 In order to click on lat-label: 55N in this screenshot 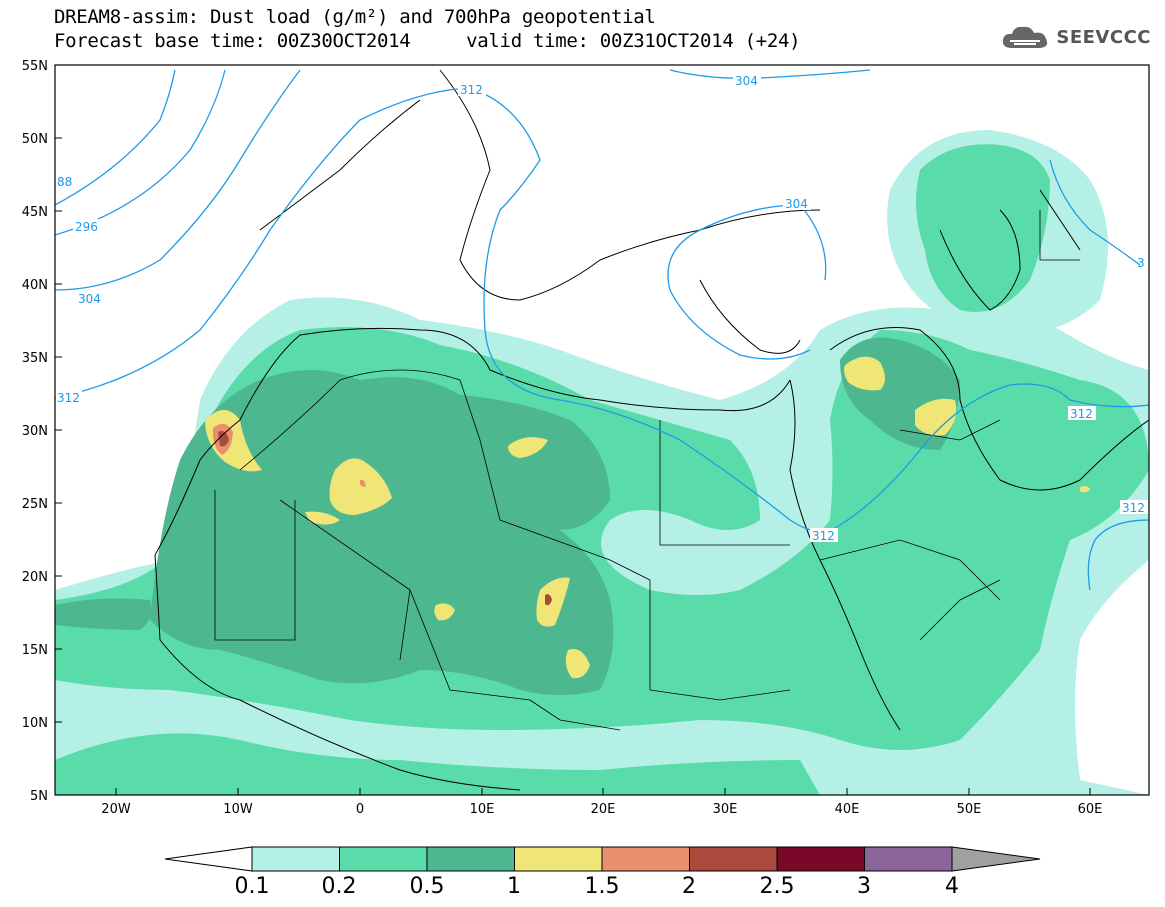, I will do `click(35, 66)`.